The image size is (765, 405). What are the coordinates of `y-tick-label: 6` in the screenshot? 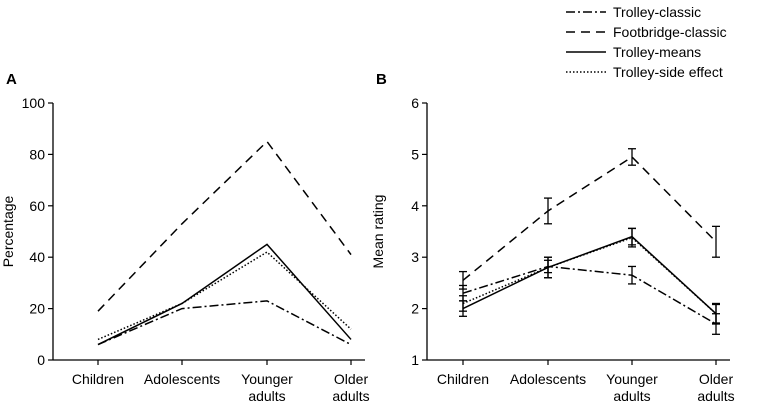 It's located at (415, 103).